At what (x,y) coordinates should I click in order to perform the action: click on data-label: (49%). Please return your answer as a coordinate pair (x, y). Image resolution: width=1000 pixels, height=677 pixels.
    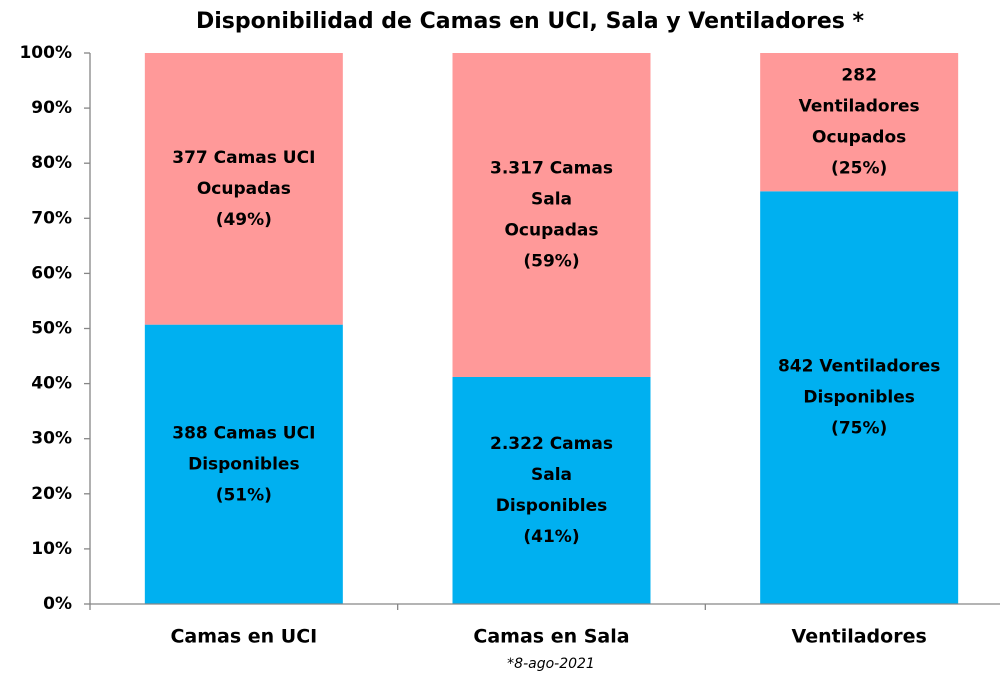
    Looking at the image, I should click on (244, 220).